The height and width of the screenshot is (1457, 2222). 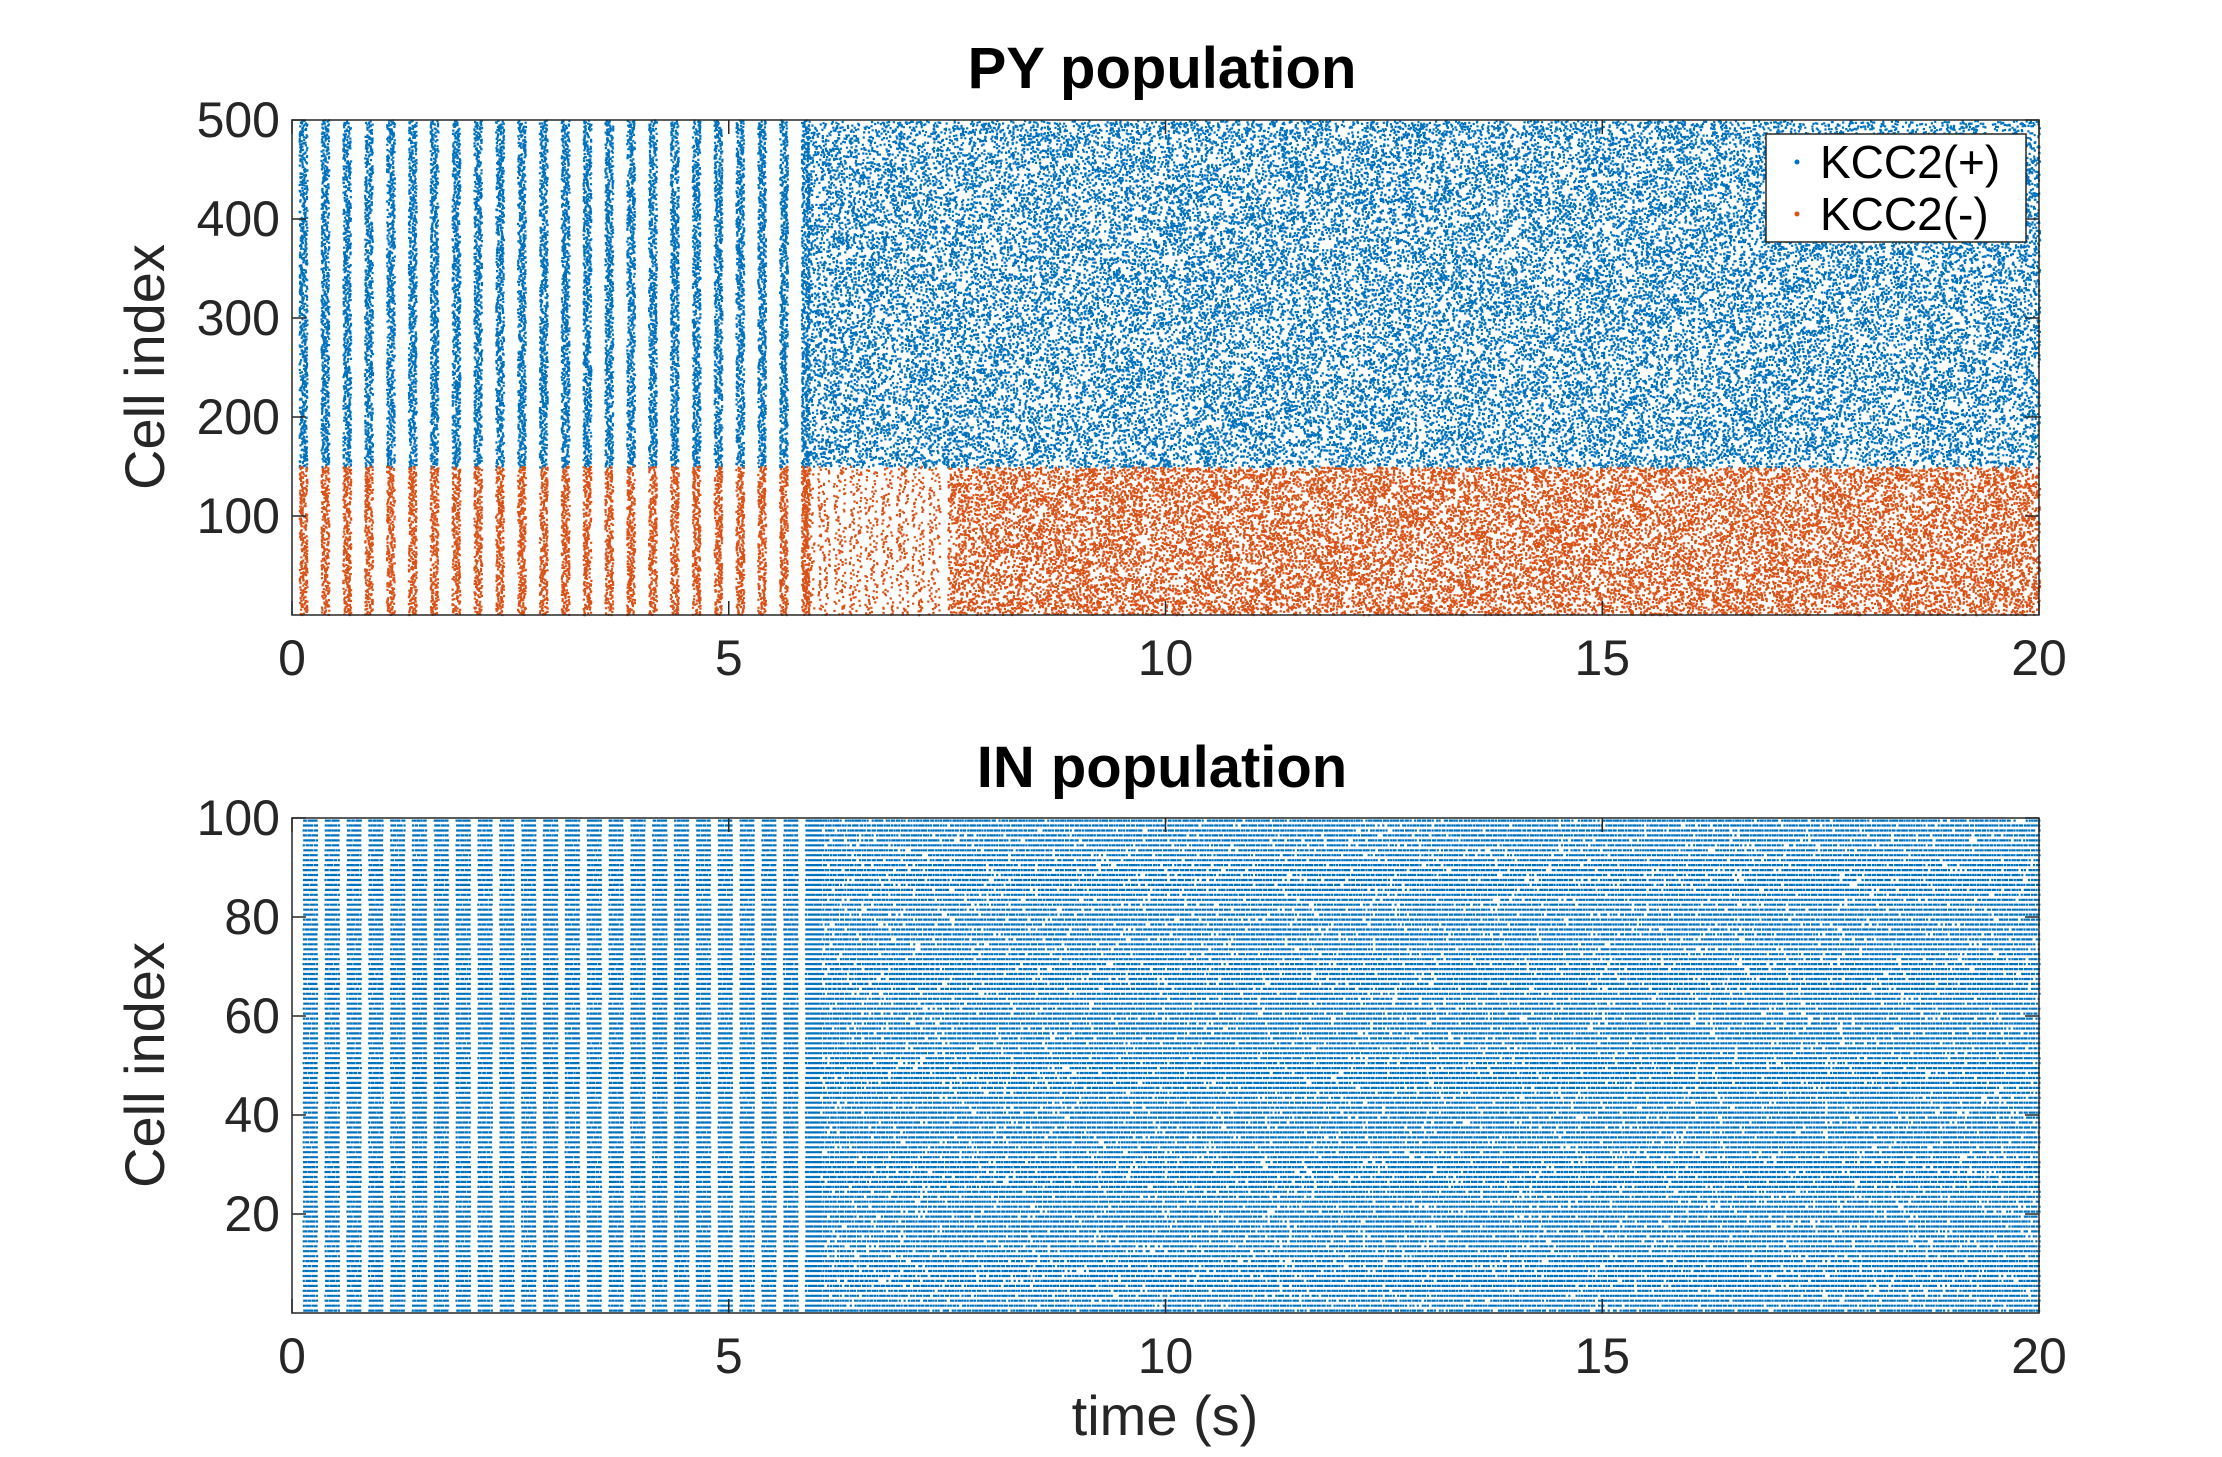 What do you see at coordinates (144, 1065) in the screenshot?
I see `in-y-axis-label: Cell index` at bounding box center [144, 1065].